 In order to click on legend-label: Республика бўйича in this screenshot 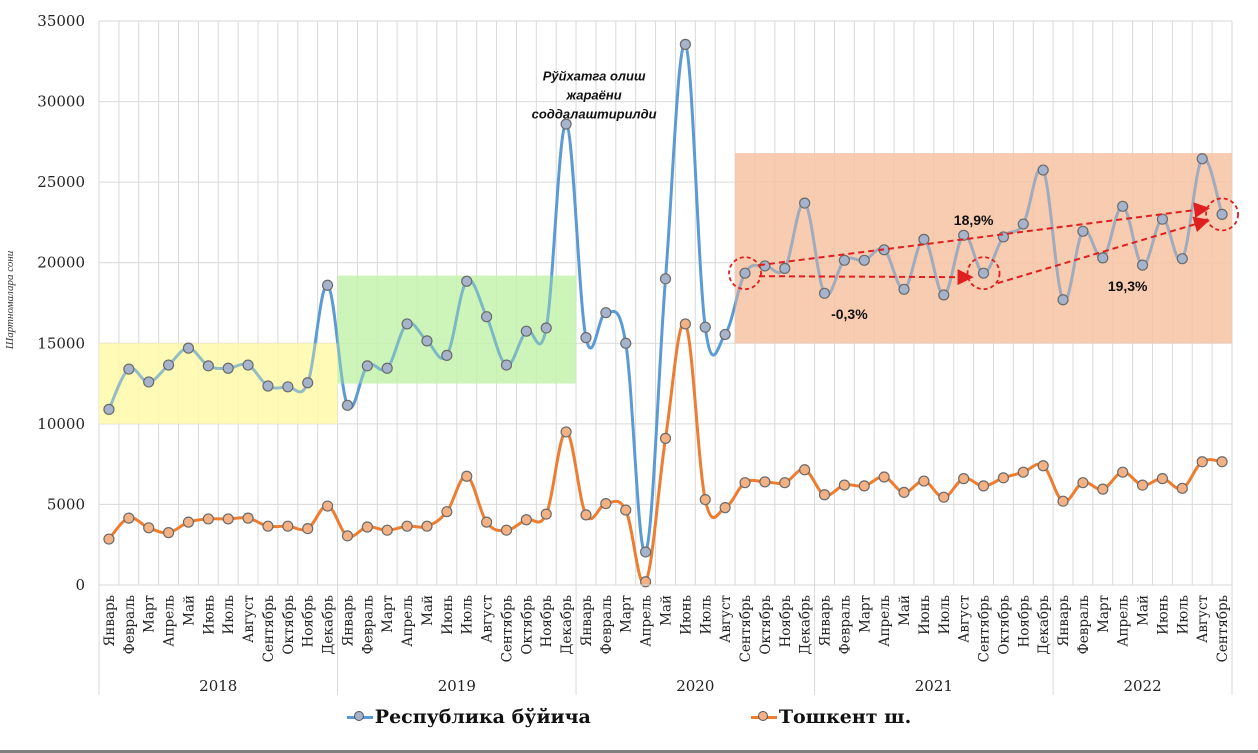, I will do `click(482, 717)`.